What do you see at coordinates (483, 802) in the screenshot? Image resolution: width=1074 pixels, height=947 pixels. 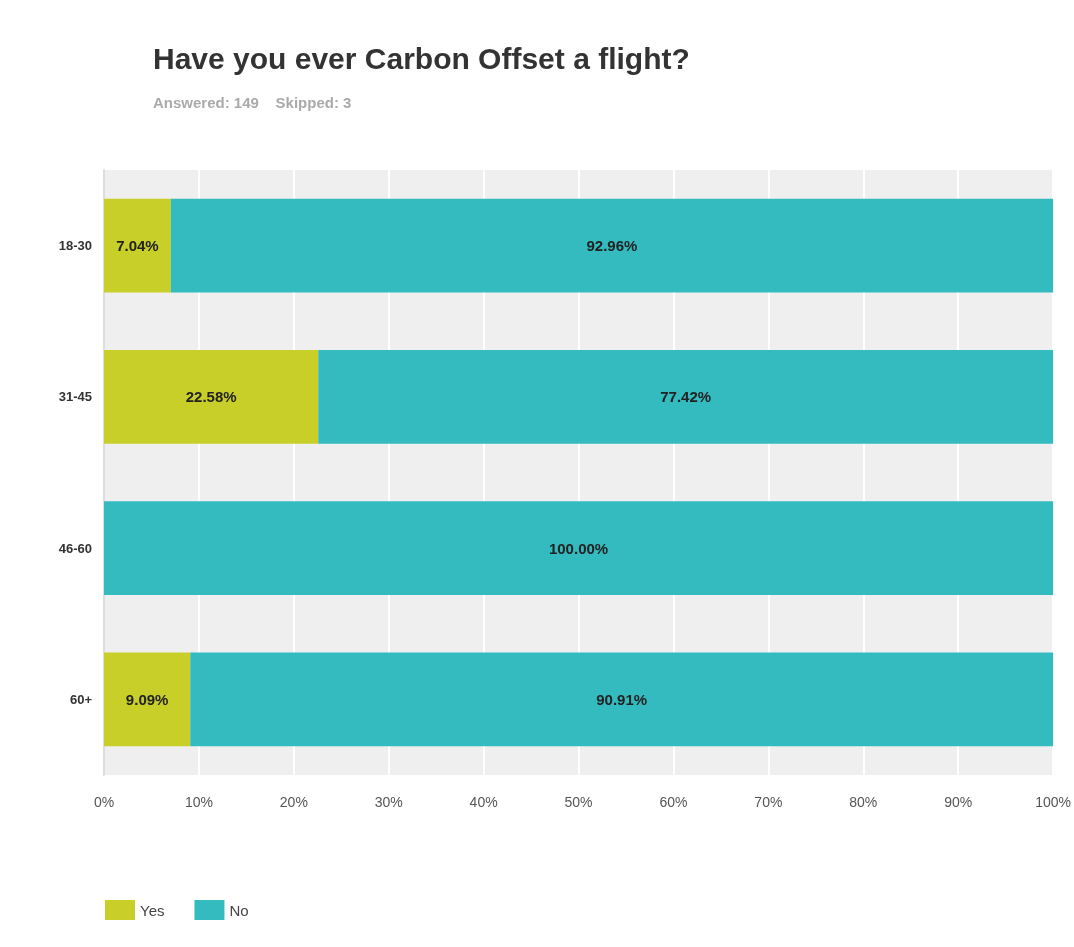 I see `x-tick-label: 40%` at bounding box center [483, 802].